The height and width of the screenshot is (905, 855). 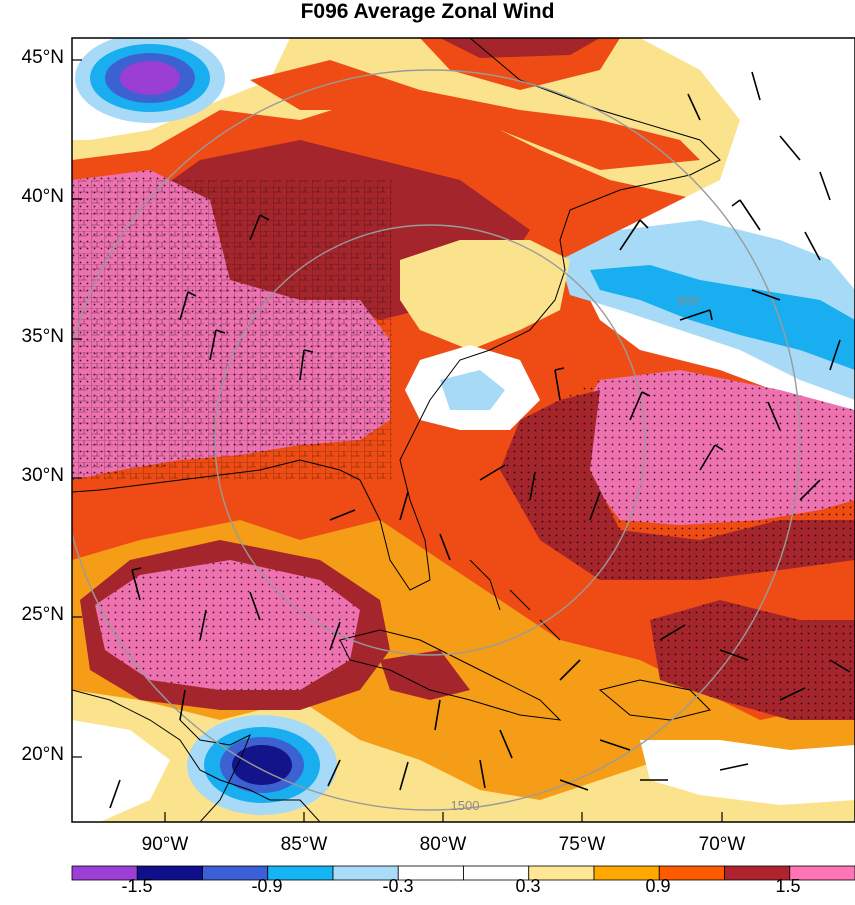 I want to click on lon-label-70w: 70°W, so click(x=722, y=844).